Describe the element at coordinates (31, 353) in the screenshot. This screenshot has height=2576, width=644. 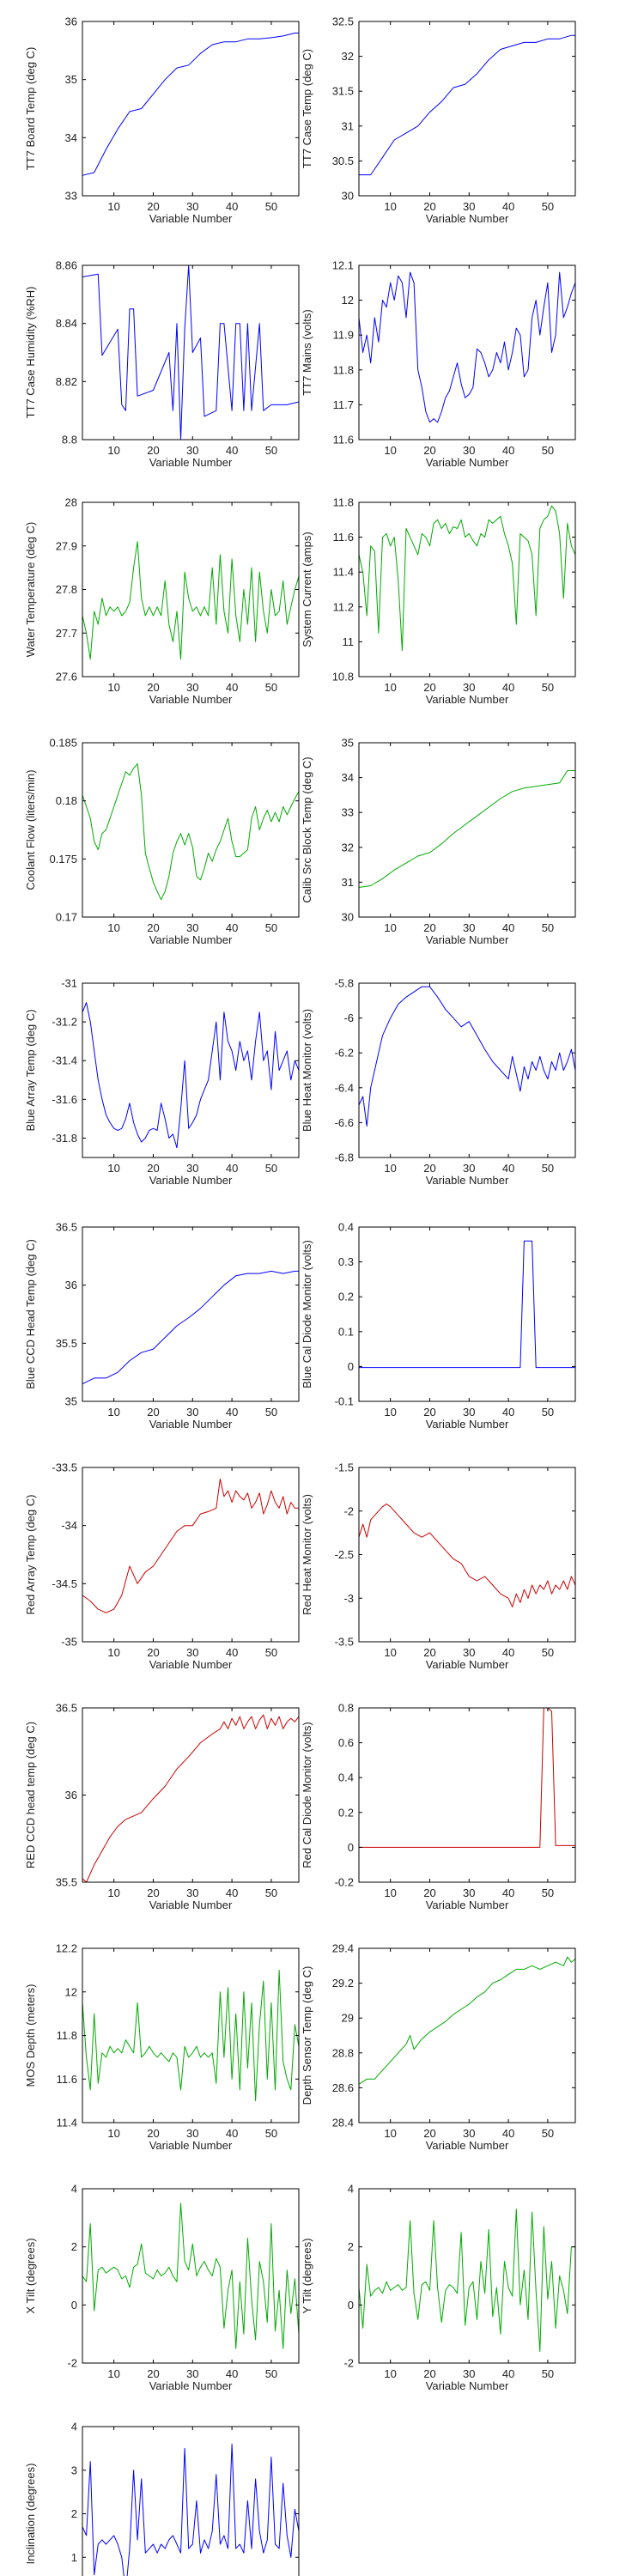
I see `y-axis-label: TT7 Case Humidity (%RH)` at that location.